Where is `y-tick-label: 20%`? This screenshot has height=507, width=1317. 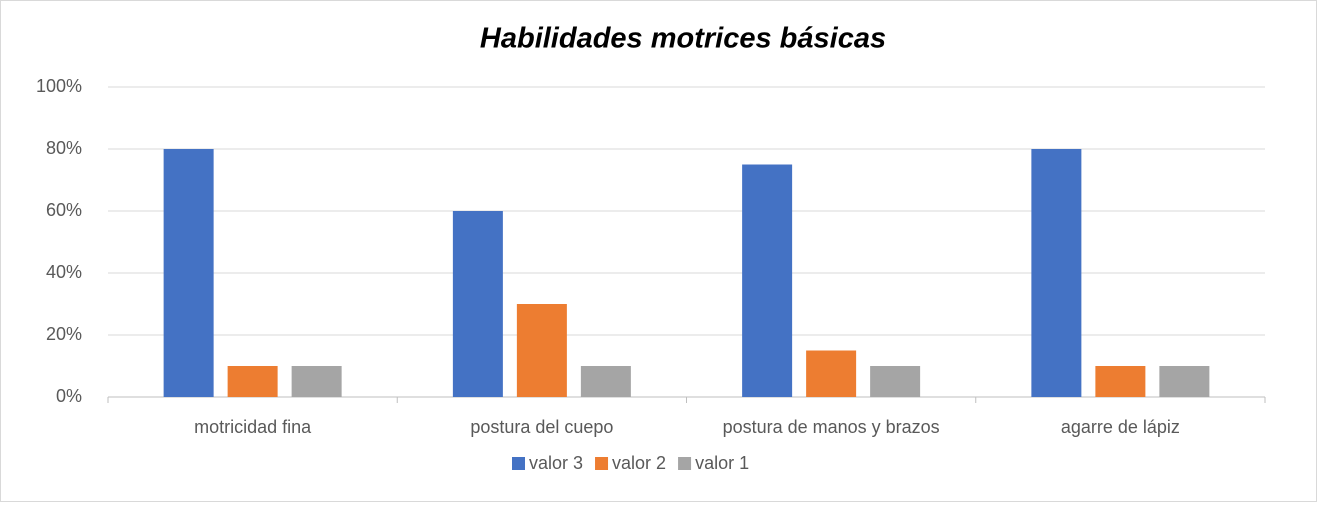 y-tick-label: 20% is located at coordinates (64, 334).